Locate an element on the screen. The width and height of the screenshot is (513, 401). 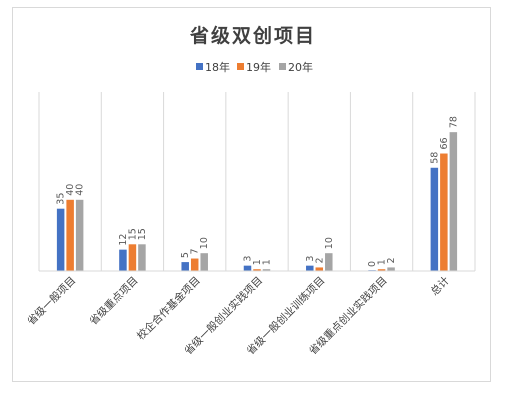
legend: 18年 19年 20年 is located at coordinates (254, 67).